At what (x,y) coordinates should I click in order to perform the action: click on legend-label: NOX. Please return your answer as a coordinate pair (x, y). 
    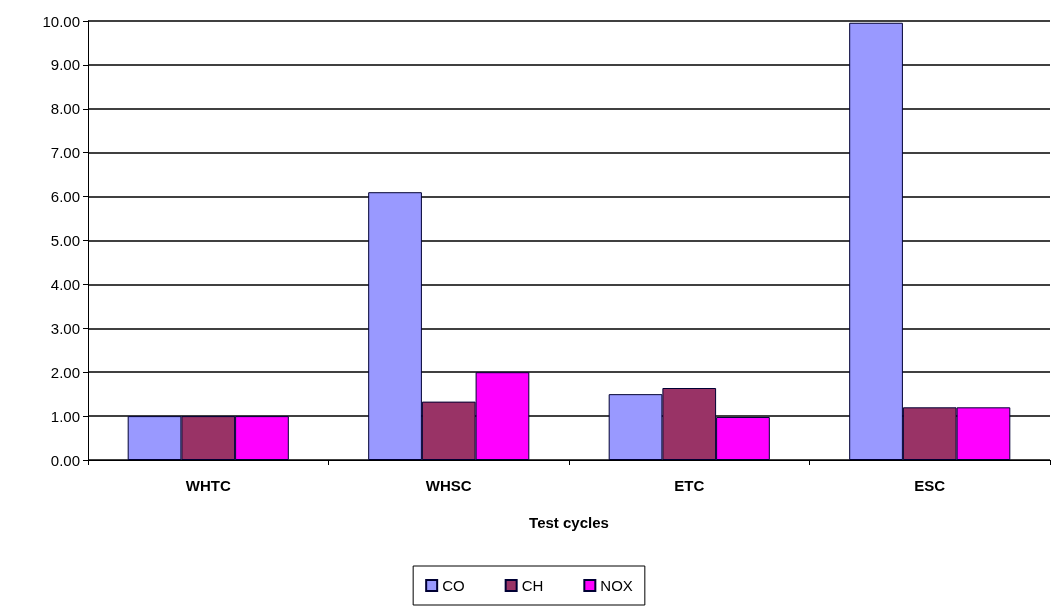
    Looking at the image, I should click on (616, 585).